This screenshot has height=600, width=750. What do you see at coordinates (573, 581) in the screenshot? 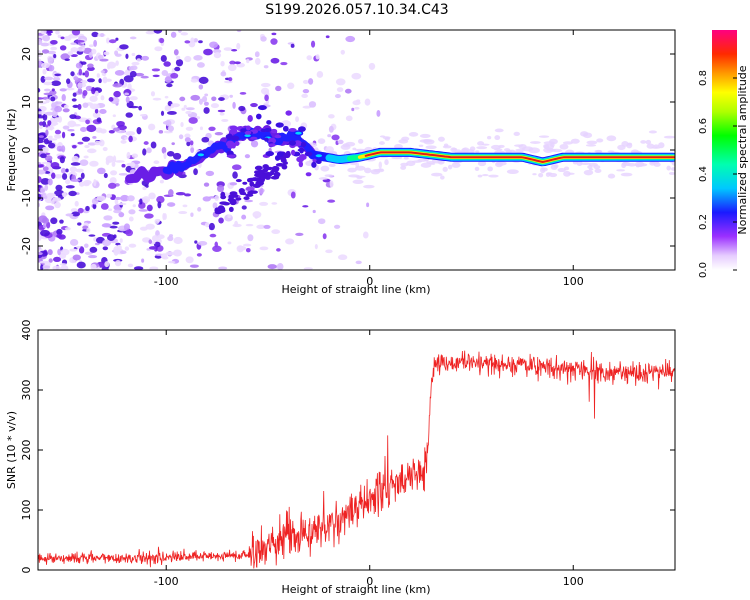
I see `snr-xtick-label: 100` at bounding box center [573, 581].